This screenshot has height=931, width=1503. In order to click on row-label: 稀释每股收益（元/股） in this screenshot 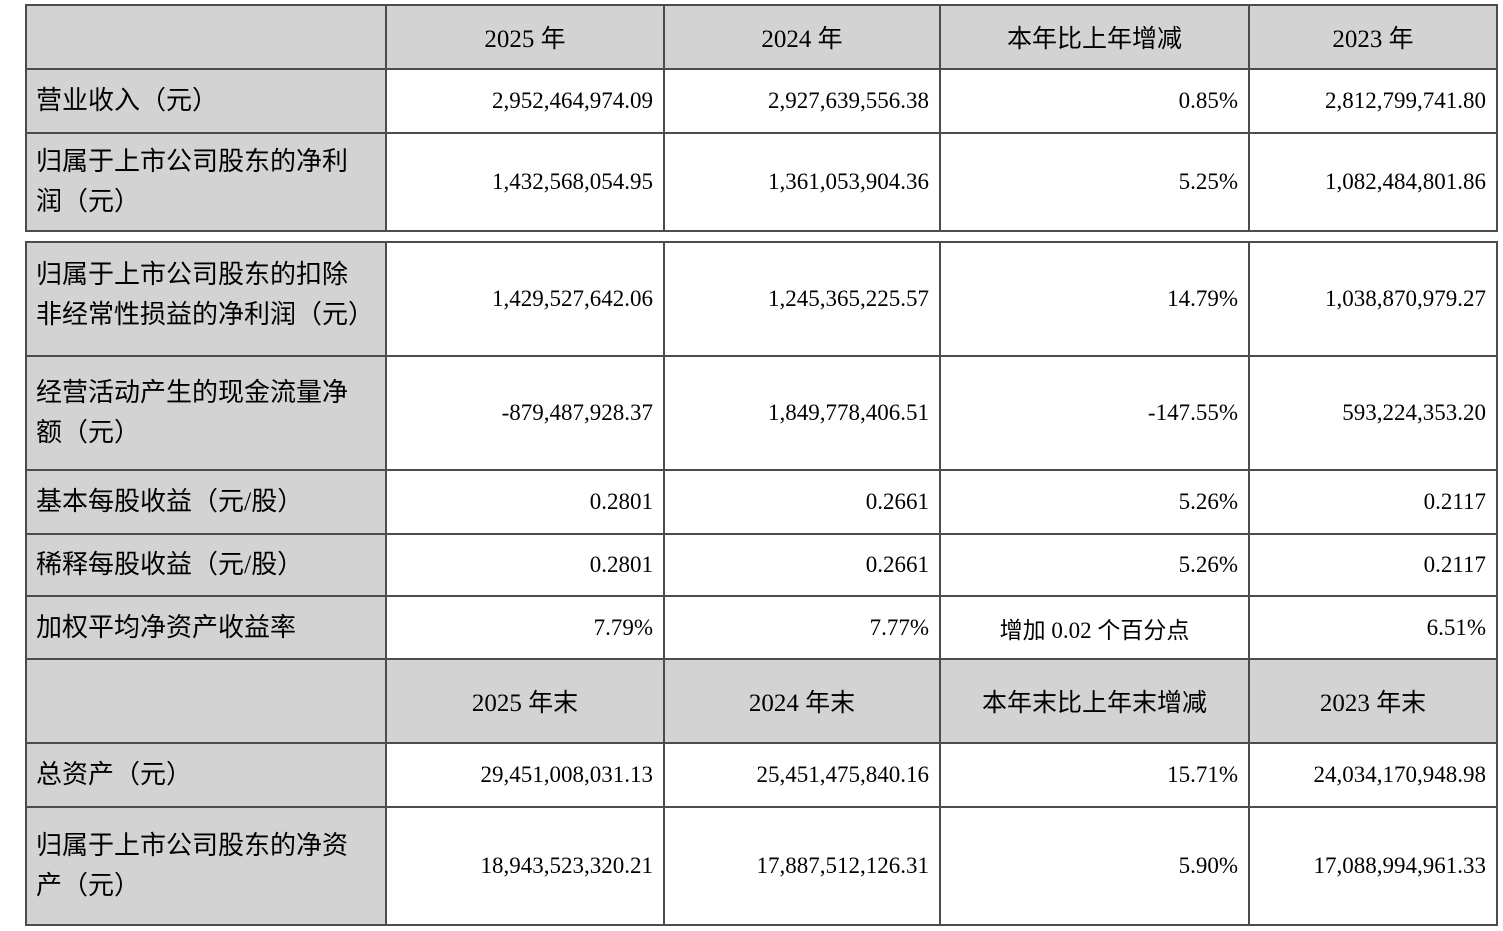, I will do `click(206, 565)`.